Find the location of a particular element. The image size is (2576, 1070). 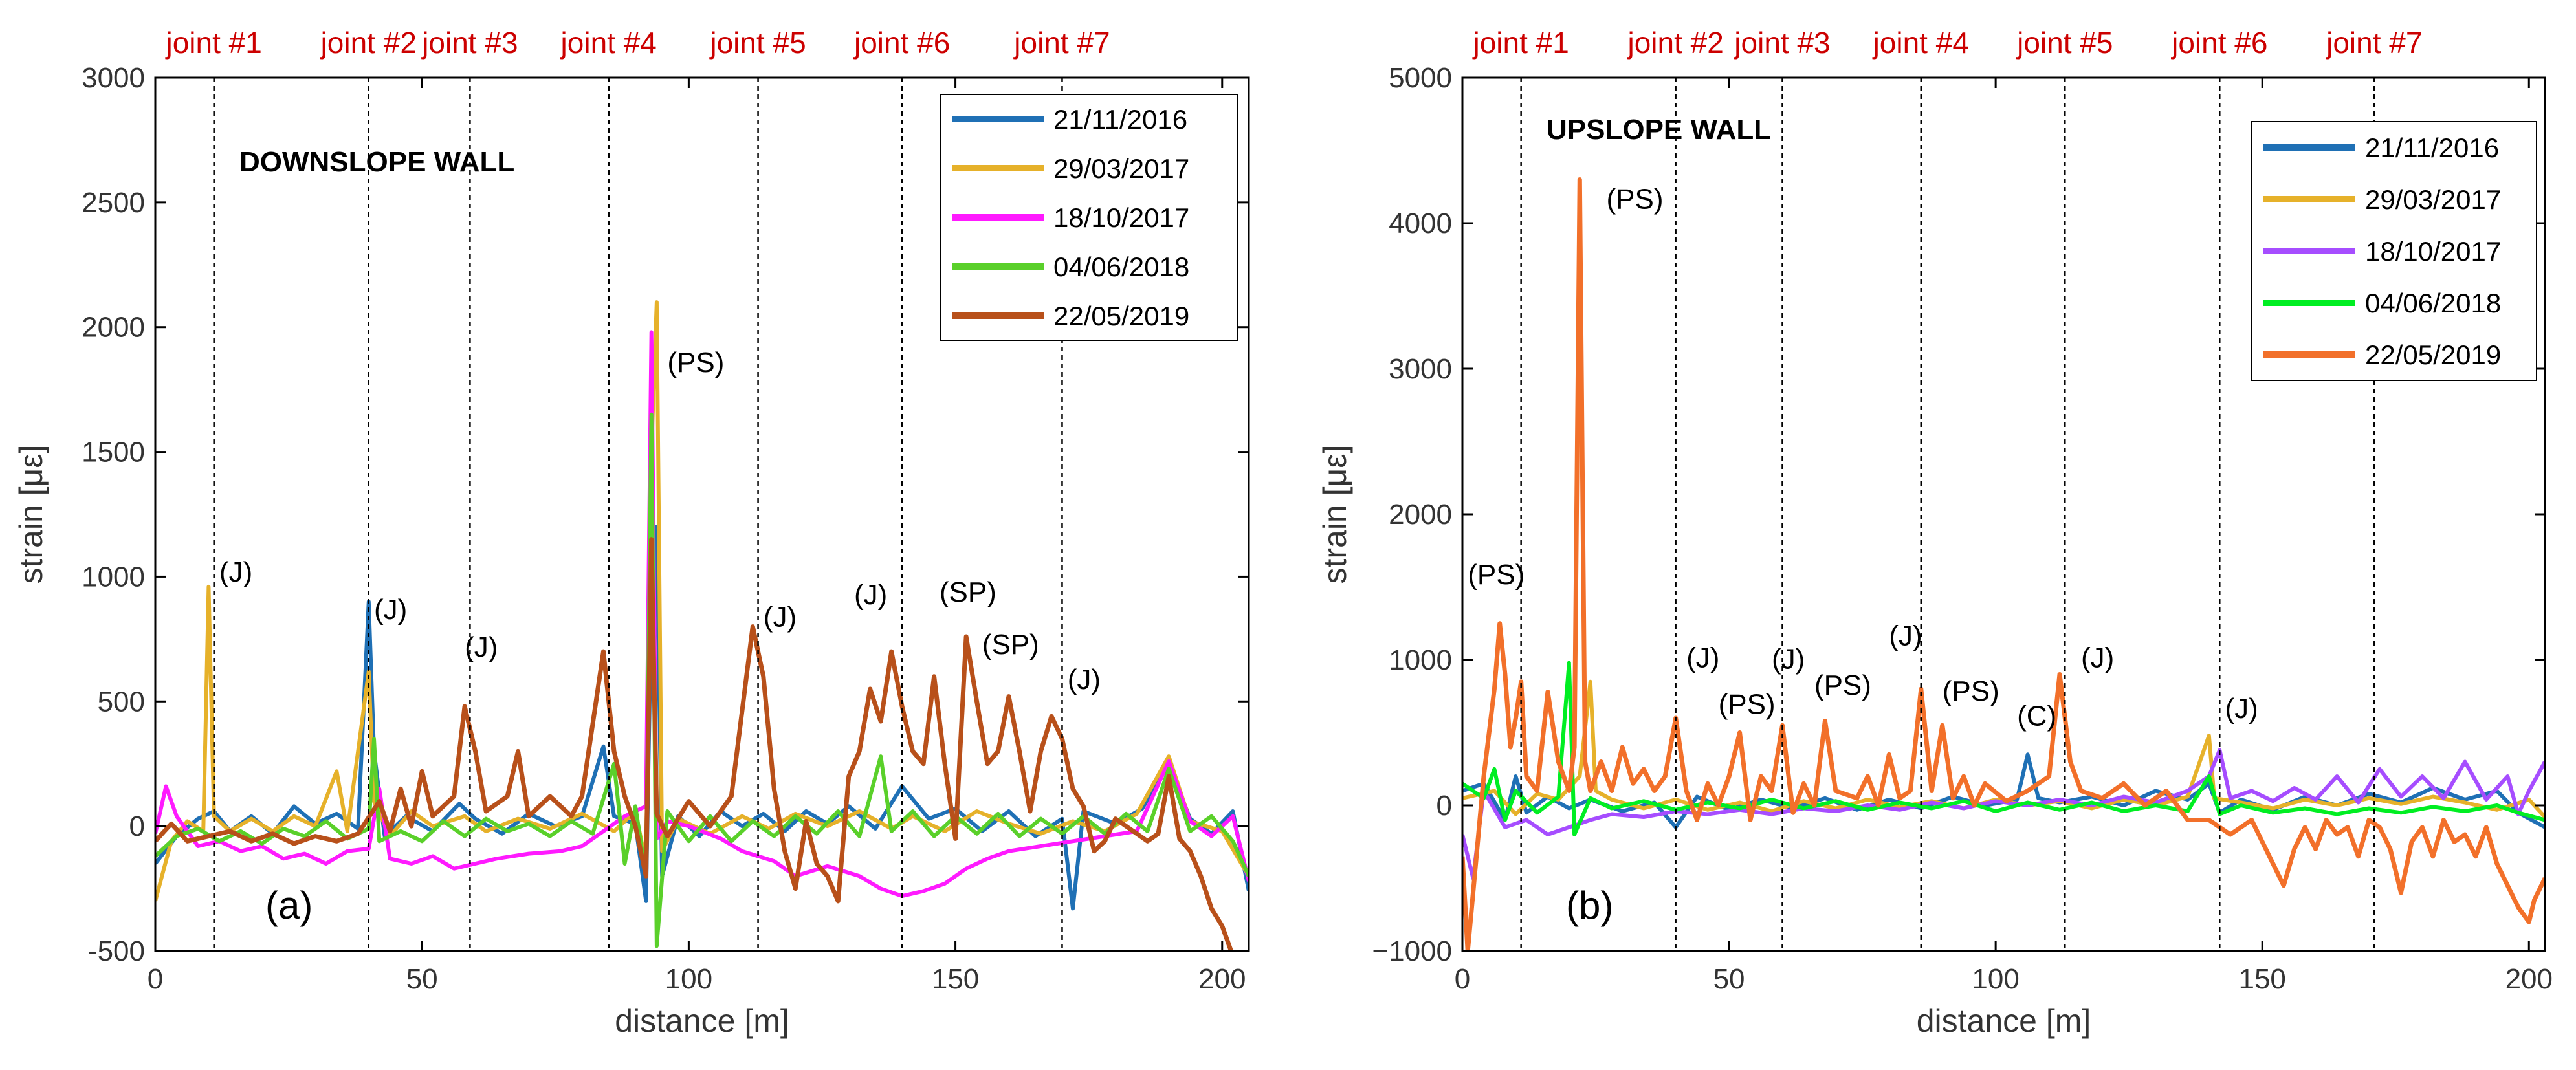

series-line-04-06-2018 is located at coordinates (2004, 749).